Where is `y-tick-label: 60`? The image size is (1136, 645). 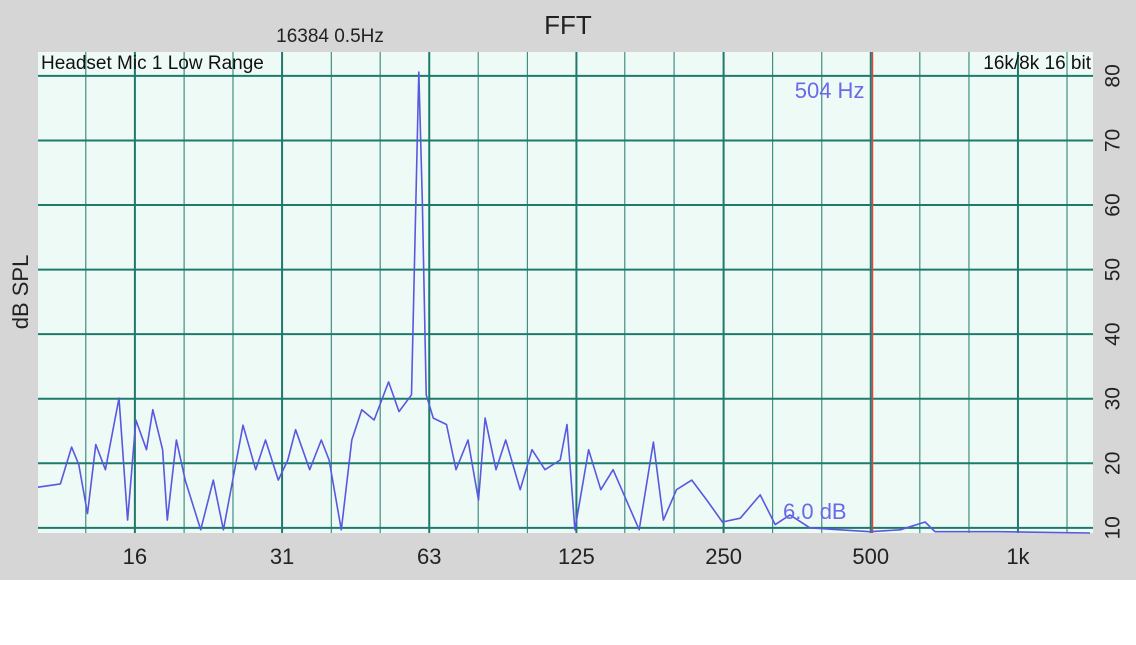 y-tick-label: 60 is located at coordinates (1113, 204).